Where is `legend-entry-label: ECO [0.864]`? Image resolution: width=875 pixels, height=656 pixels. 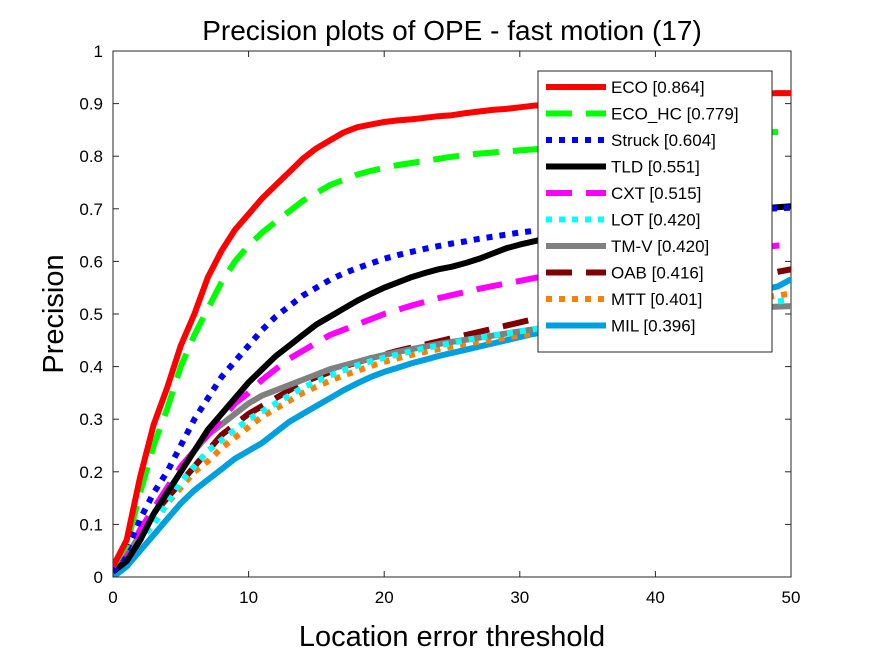
legend-entry-label: ECO [0.864] is located at coordinates (658, 87).